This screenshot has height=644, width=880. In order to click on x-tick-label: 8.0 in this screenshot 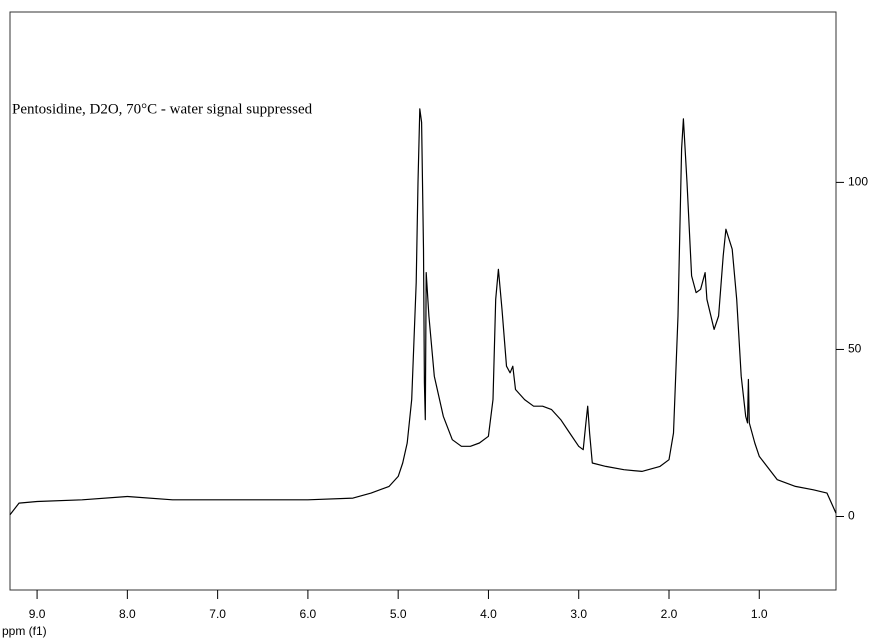, I will do `click(127, 614)`.